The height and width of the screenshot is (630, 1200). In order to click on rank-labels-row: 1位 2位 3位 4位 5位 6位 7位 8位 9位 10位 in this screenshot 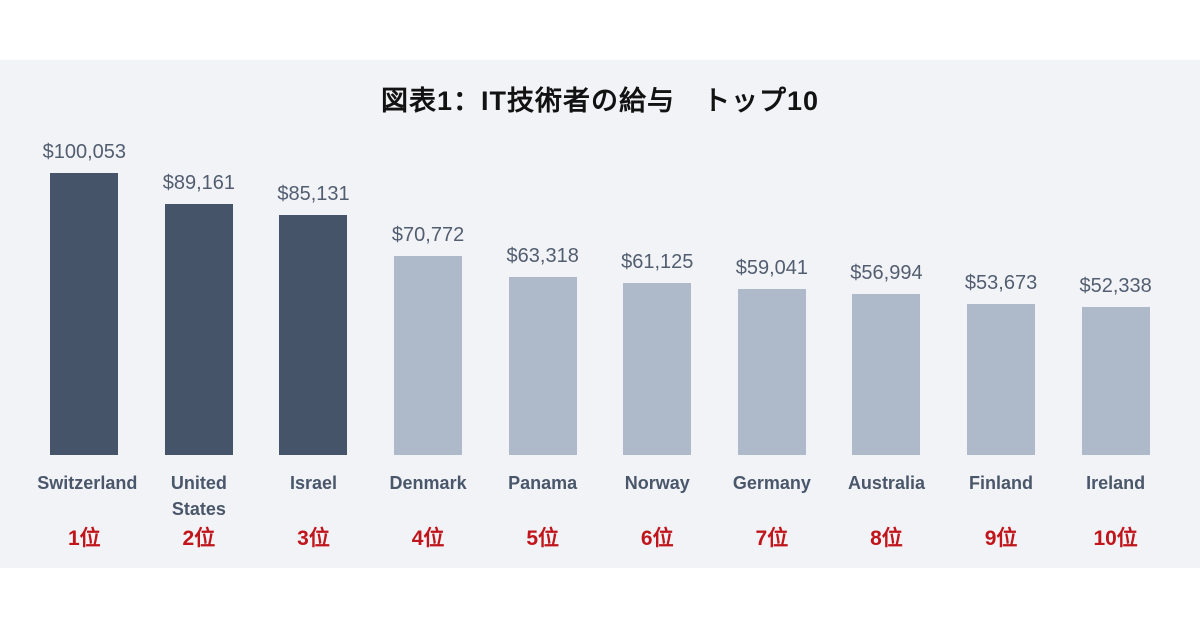, I will do `click(600, 537)`.